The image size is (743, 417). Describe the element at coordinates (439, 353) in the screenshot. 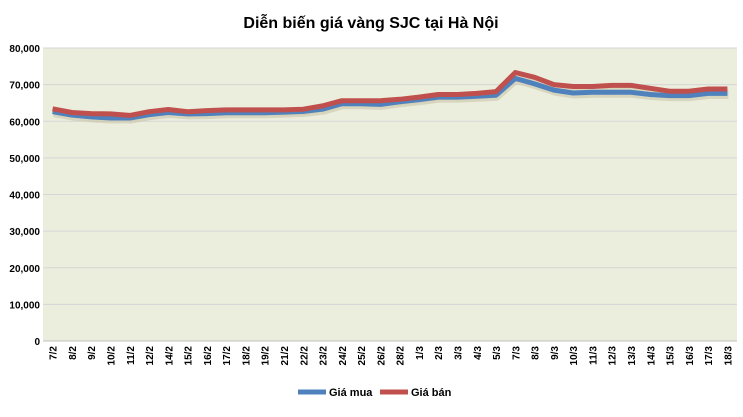

I see `x-tick-label: 2/3` at that location.